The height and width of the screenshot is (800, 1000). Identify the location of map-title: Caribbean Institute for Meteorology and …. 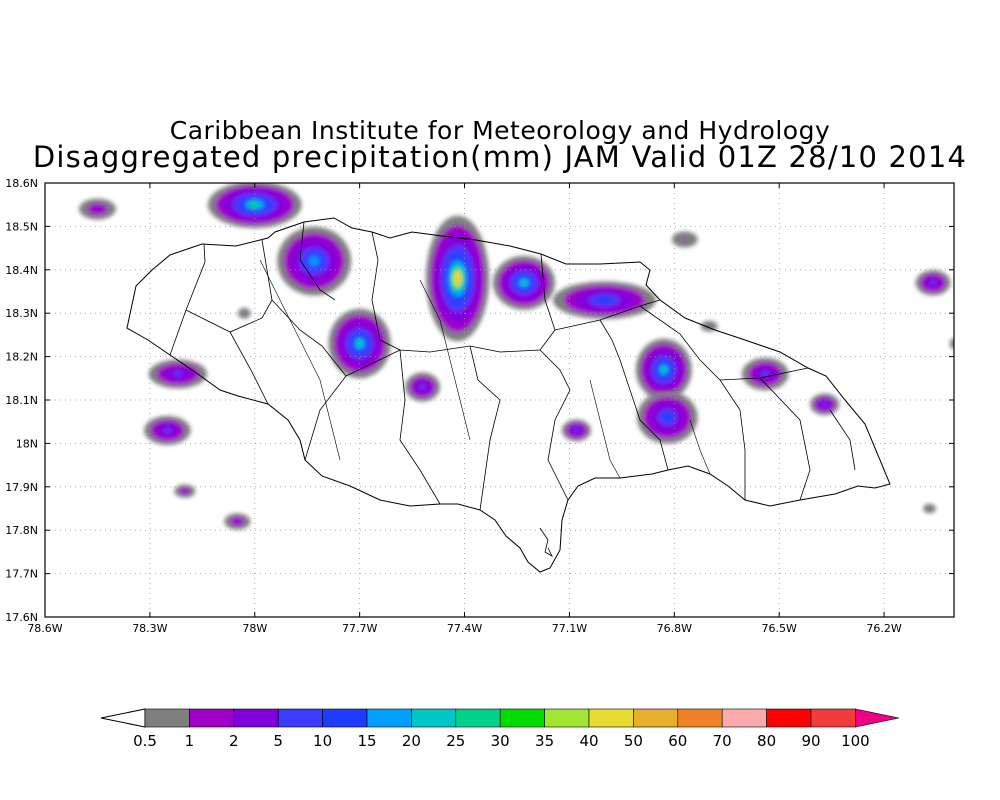
(500, 130).